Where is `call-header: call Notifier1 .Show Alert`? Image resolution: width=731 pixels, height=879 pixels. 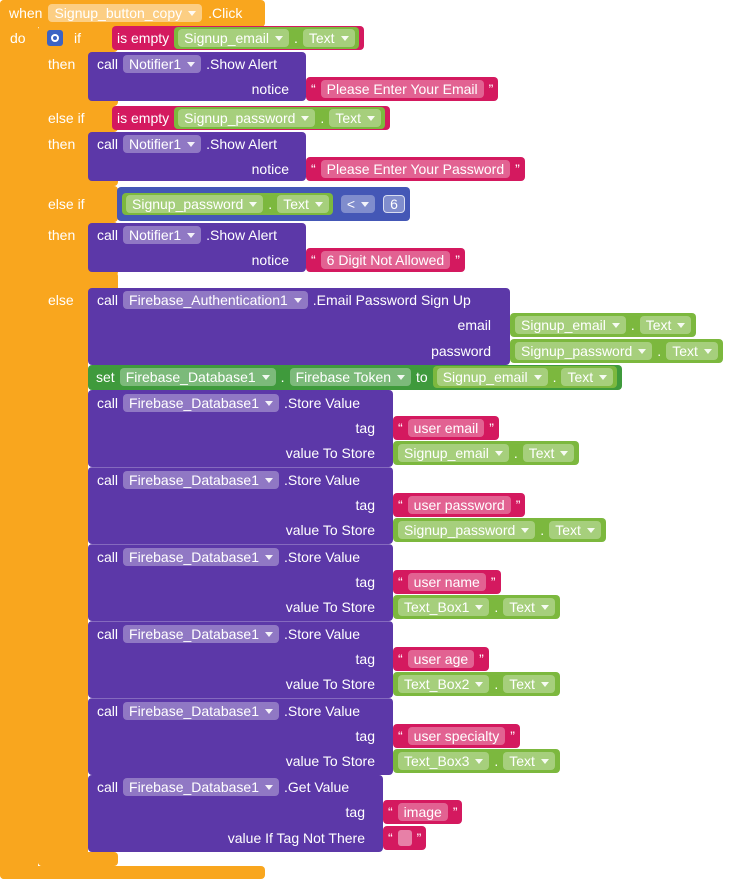 call-header: call Notifier1 .Show Alert is located at coordinates (187, 235).